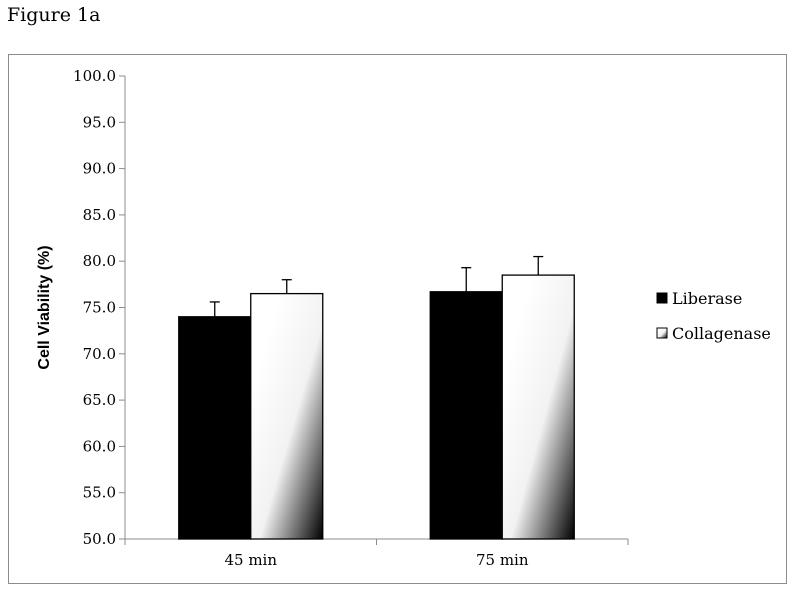 Image resolution: width=800 pixels, height=593 pixels. What do you see at coordinates (707, 298) in the screenshot?
I see `legend-label-liberase: Liberase` at bounding box center [707, 298].